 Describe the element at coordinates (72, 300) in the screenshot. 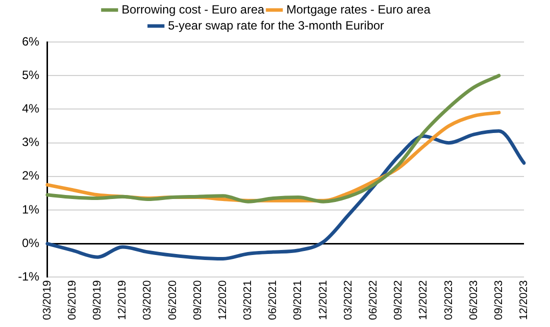

I see `x-tick-label: 06/2019` at that location.